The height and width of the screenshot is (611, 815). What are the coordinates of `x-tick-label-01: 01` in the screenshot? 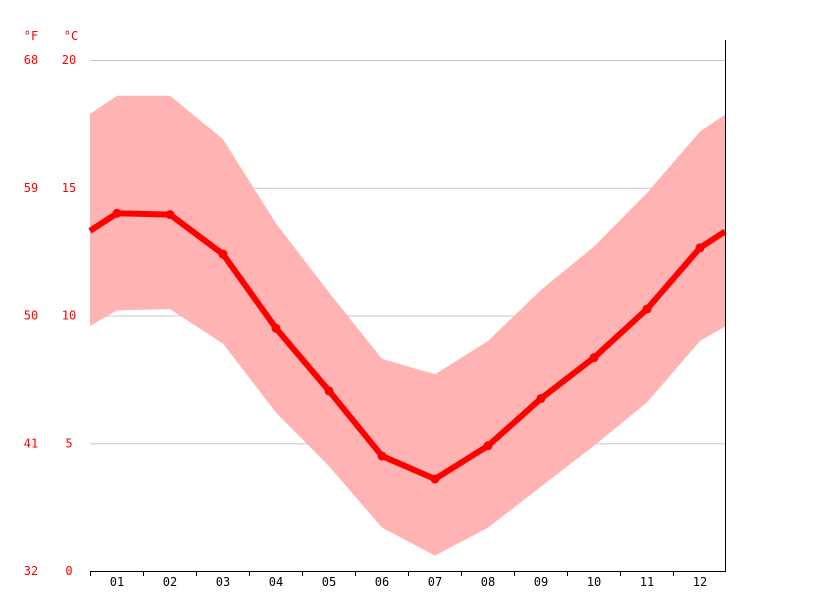 It's located at (117, 582).